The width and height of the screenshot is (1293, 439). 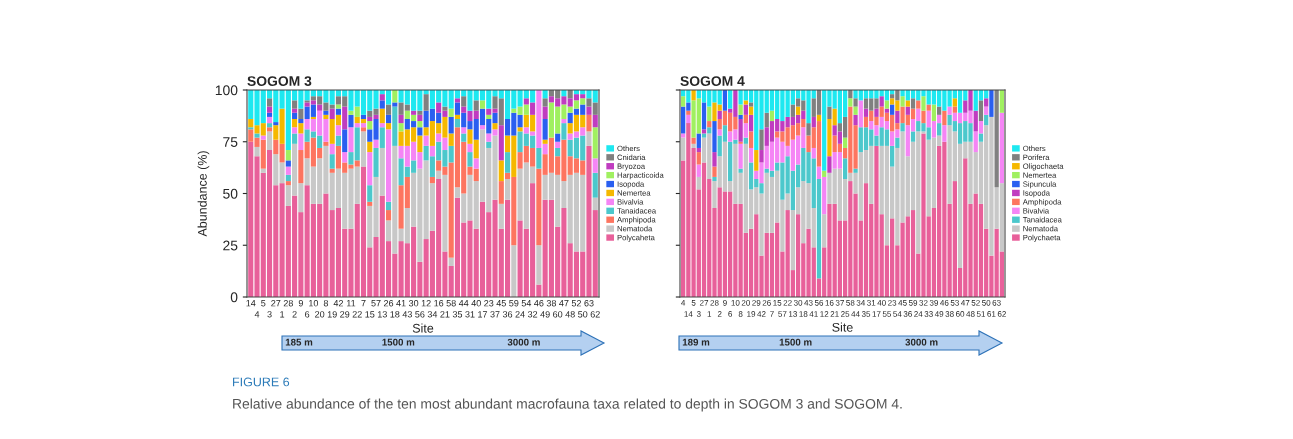 What do you see at coordinates (808, 302) in the screenshot?
I see `x-tick-label: 43` at bounding box center [808, 302].